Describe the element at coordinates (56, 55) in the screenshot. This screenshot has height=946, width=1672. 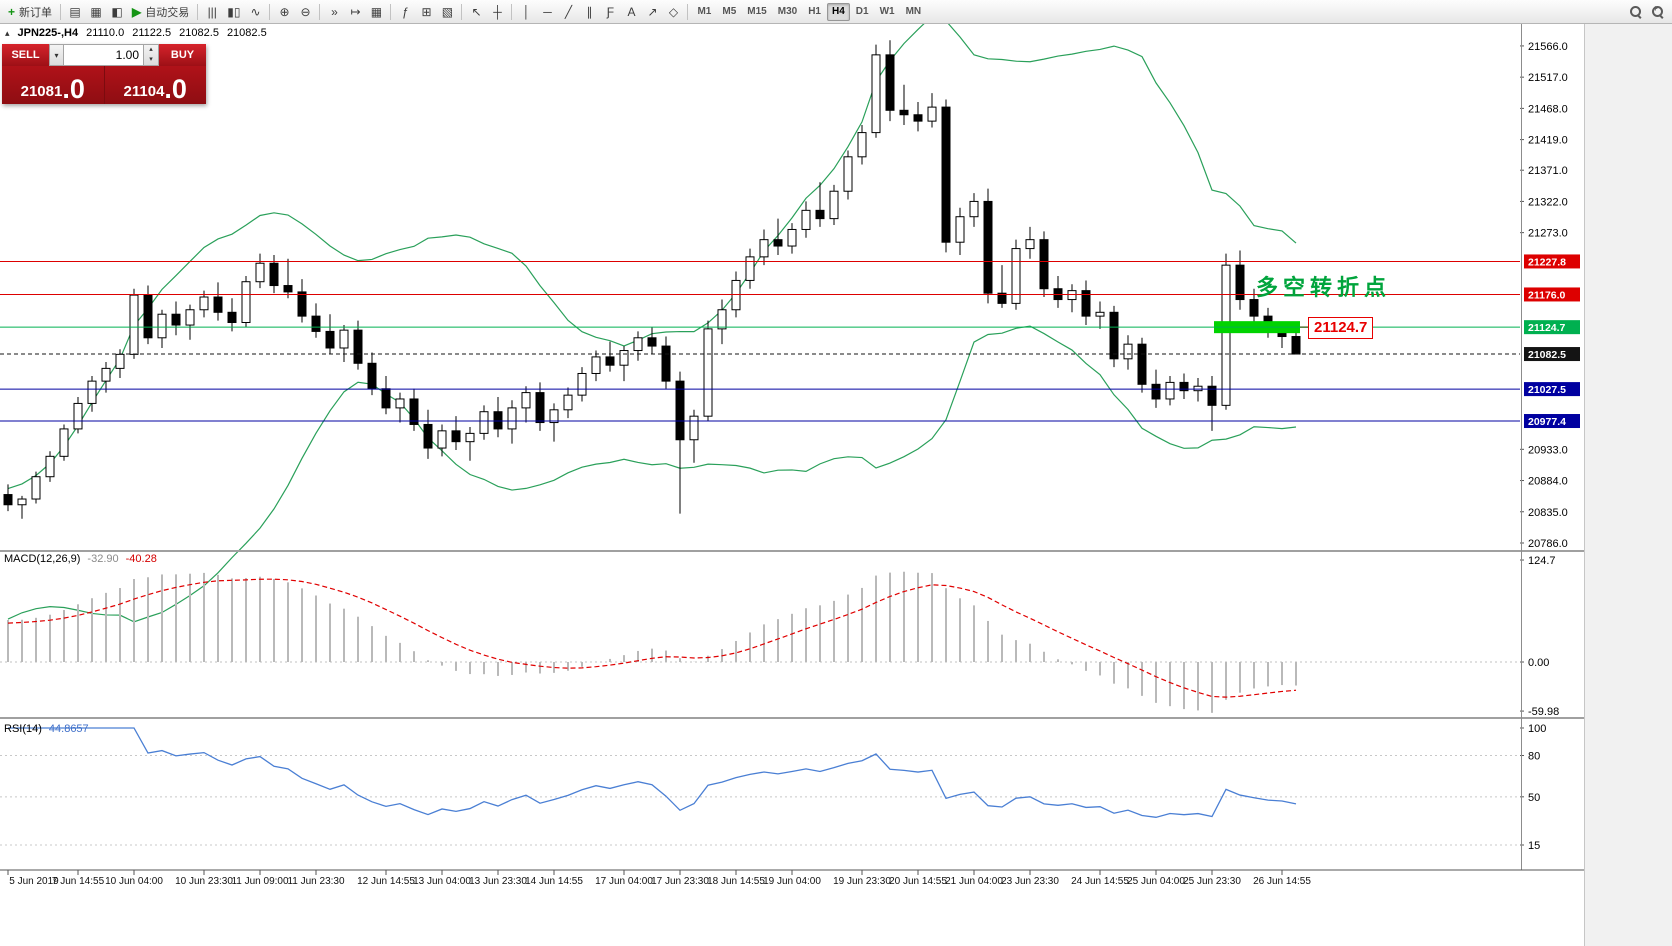
I see `volume-dropdown-icon: ▾` at that location.